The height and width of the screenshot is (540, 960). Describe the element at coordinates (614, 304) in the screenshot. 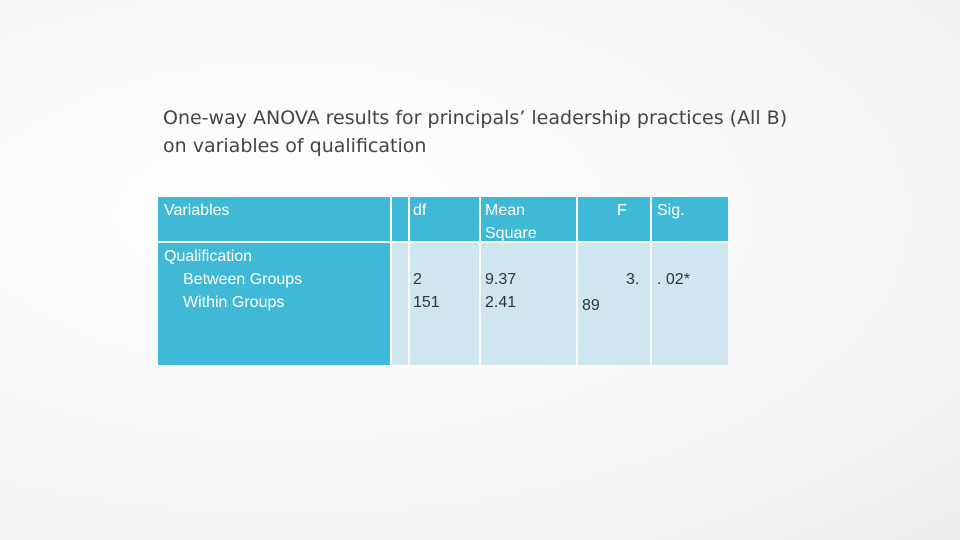

I see `body-cell-f: 3. 89` at that location.